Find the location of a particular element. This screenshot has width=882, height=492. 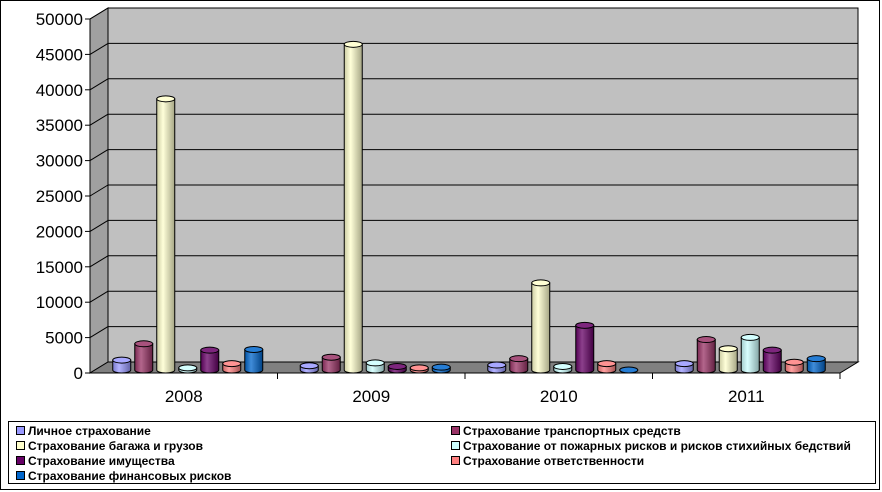

bar-top-2011-s3 is located at coordinates (728, 349).